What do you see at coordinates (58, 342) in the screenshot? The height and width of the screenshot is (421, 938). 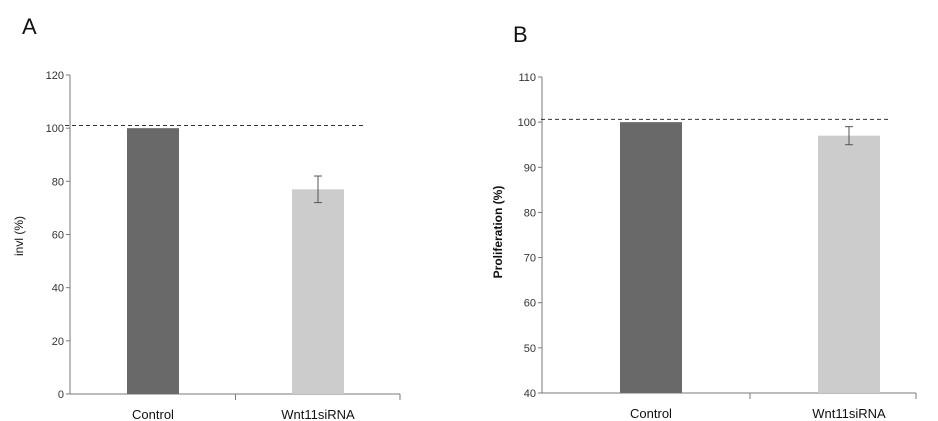 I see `y-tick-label: 20` at bounding box center [58, 342].